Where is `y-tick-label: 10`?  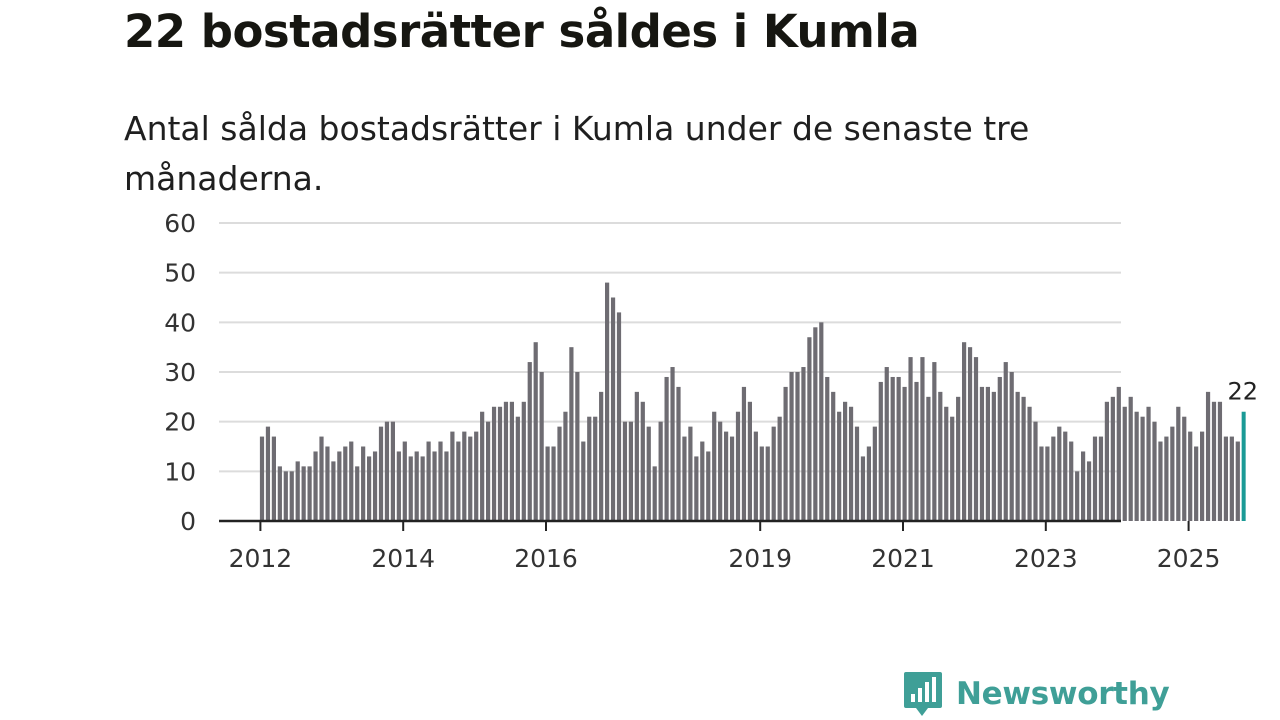 y-tick-label: 10 is located at coordinates (180, 471).